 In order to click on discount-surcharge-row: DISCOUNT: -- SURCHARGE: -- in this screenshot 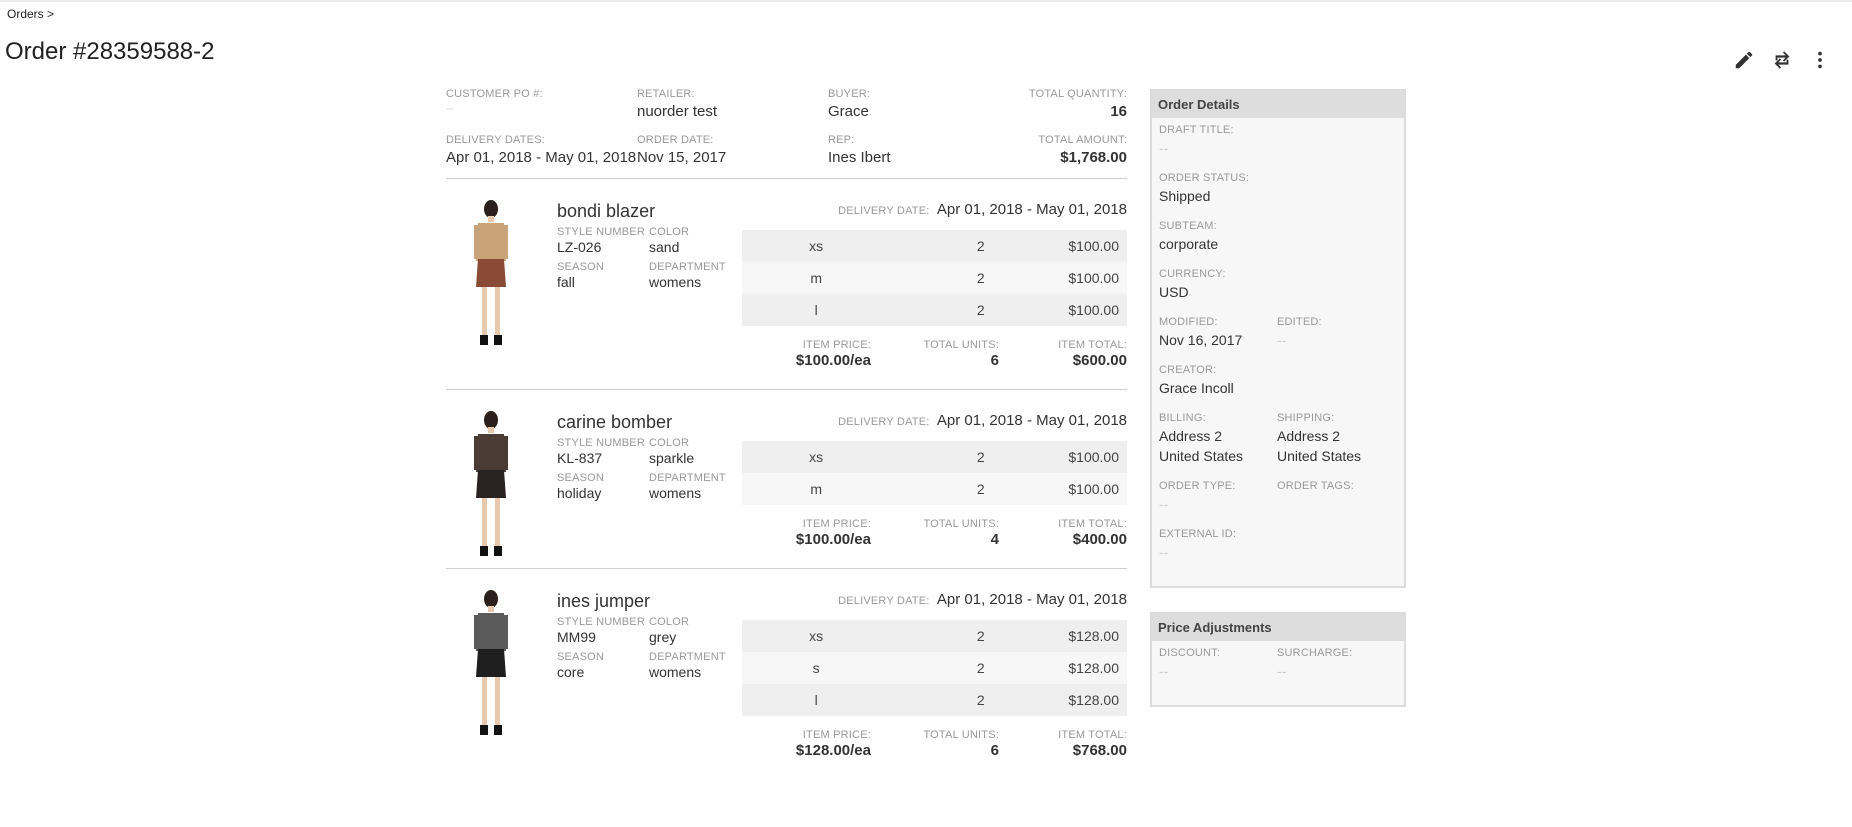, I will do `click(1278, 671)`.